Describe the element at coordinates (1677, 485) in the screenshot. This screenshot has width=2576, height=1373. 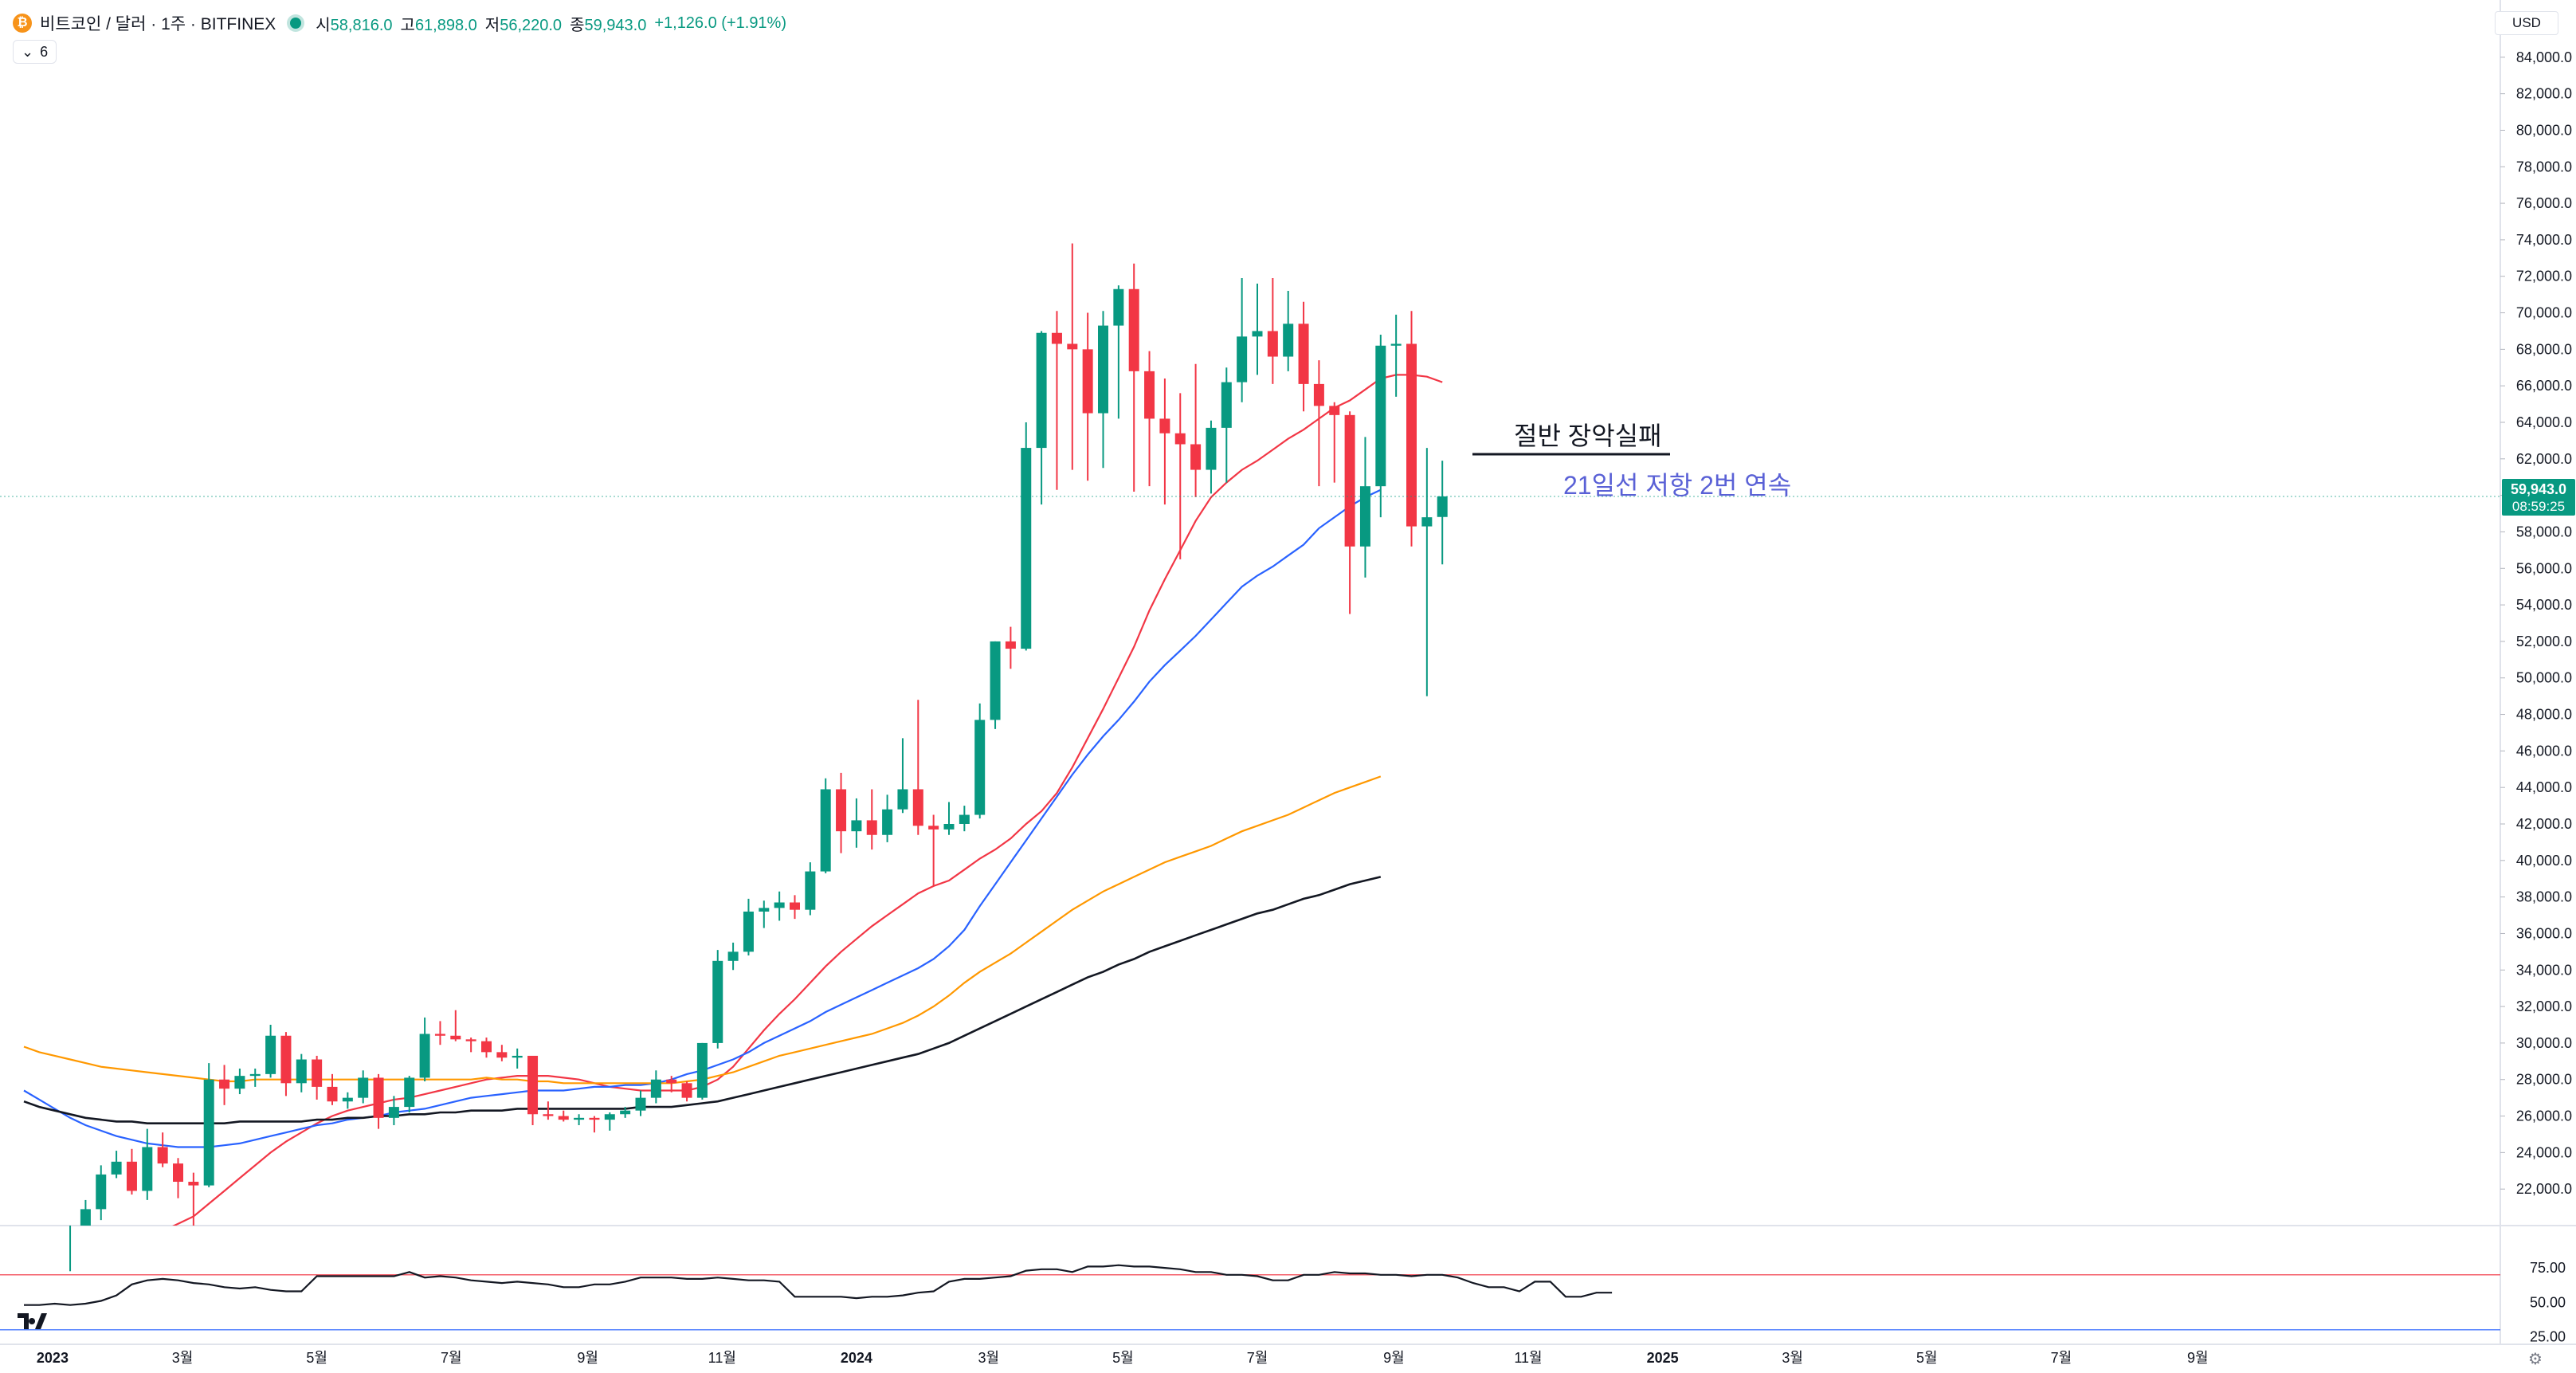
I see `annotation-ma21-resist: 21일선 저항 2번 연속` at that location.